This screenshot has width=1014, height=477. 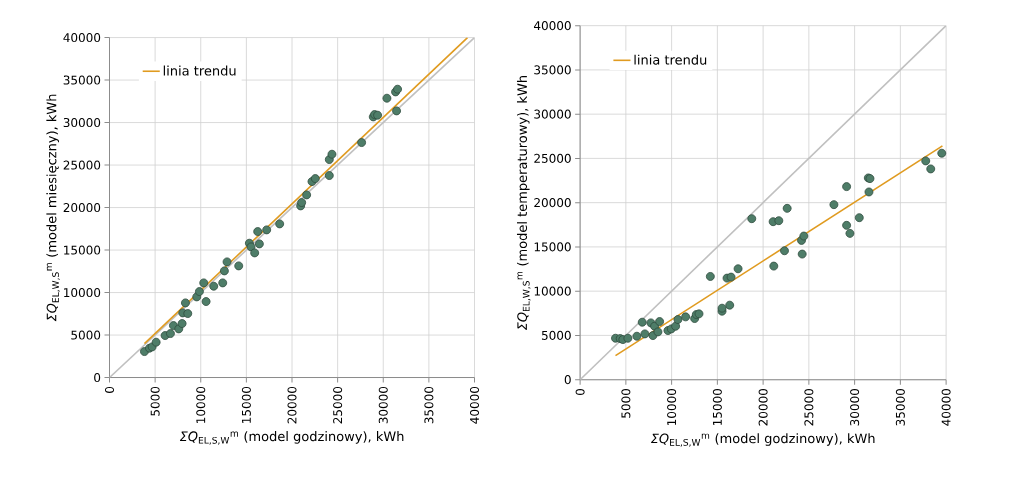 What do you see at coordinates (523, 203) in the screenshot?
I see `y-axis-title: ΣQ$_{EL,W,S}$$^{m}$ (model temperaturowy), kWh` at bounding box center [523, 203].